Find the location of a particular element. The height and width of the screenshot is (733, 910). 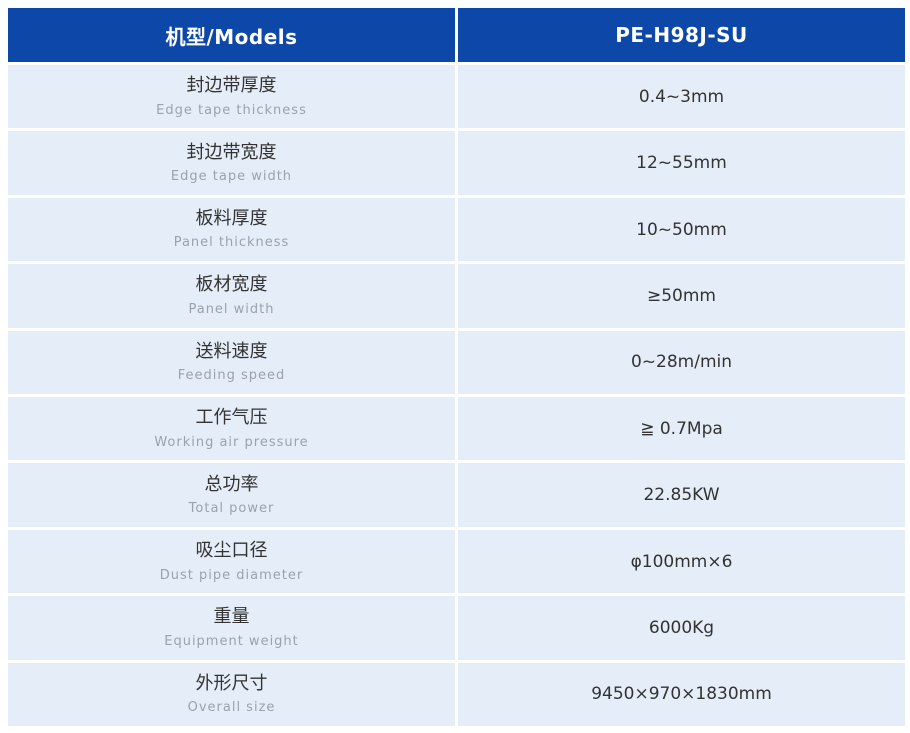

spec-value: 22.85KW is located at coordinates (681, 495).